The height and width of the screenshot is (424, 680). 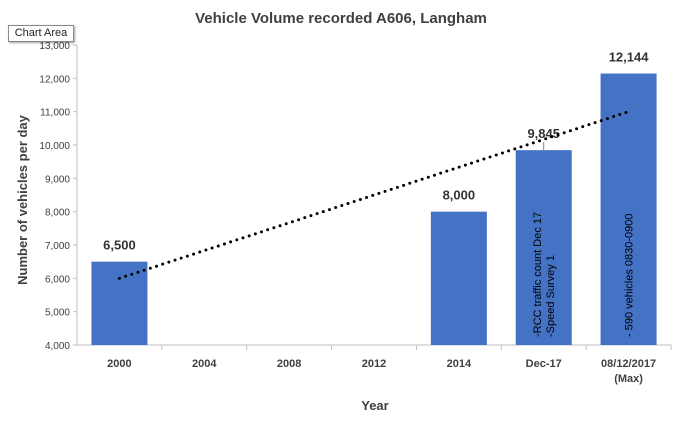 What do you see at coordinates (54, 146) in the screenshot?
I see `y-tick-label: 10,000` at bounding box center [54, 146].